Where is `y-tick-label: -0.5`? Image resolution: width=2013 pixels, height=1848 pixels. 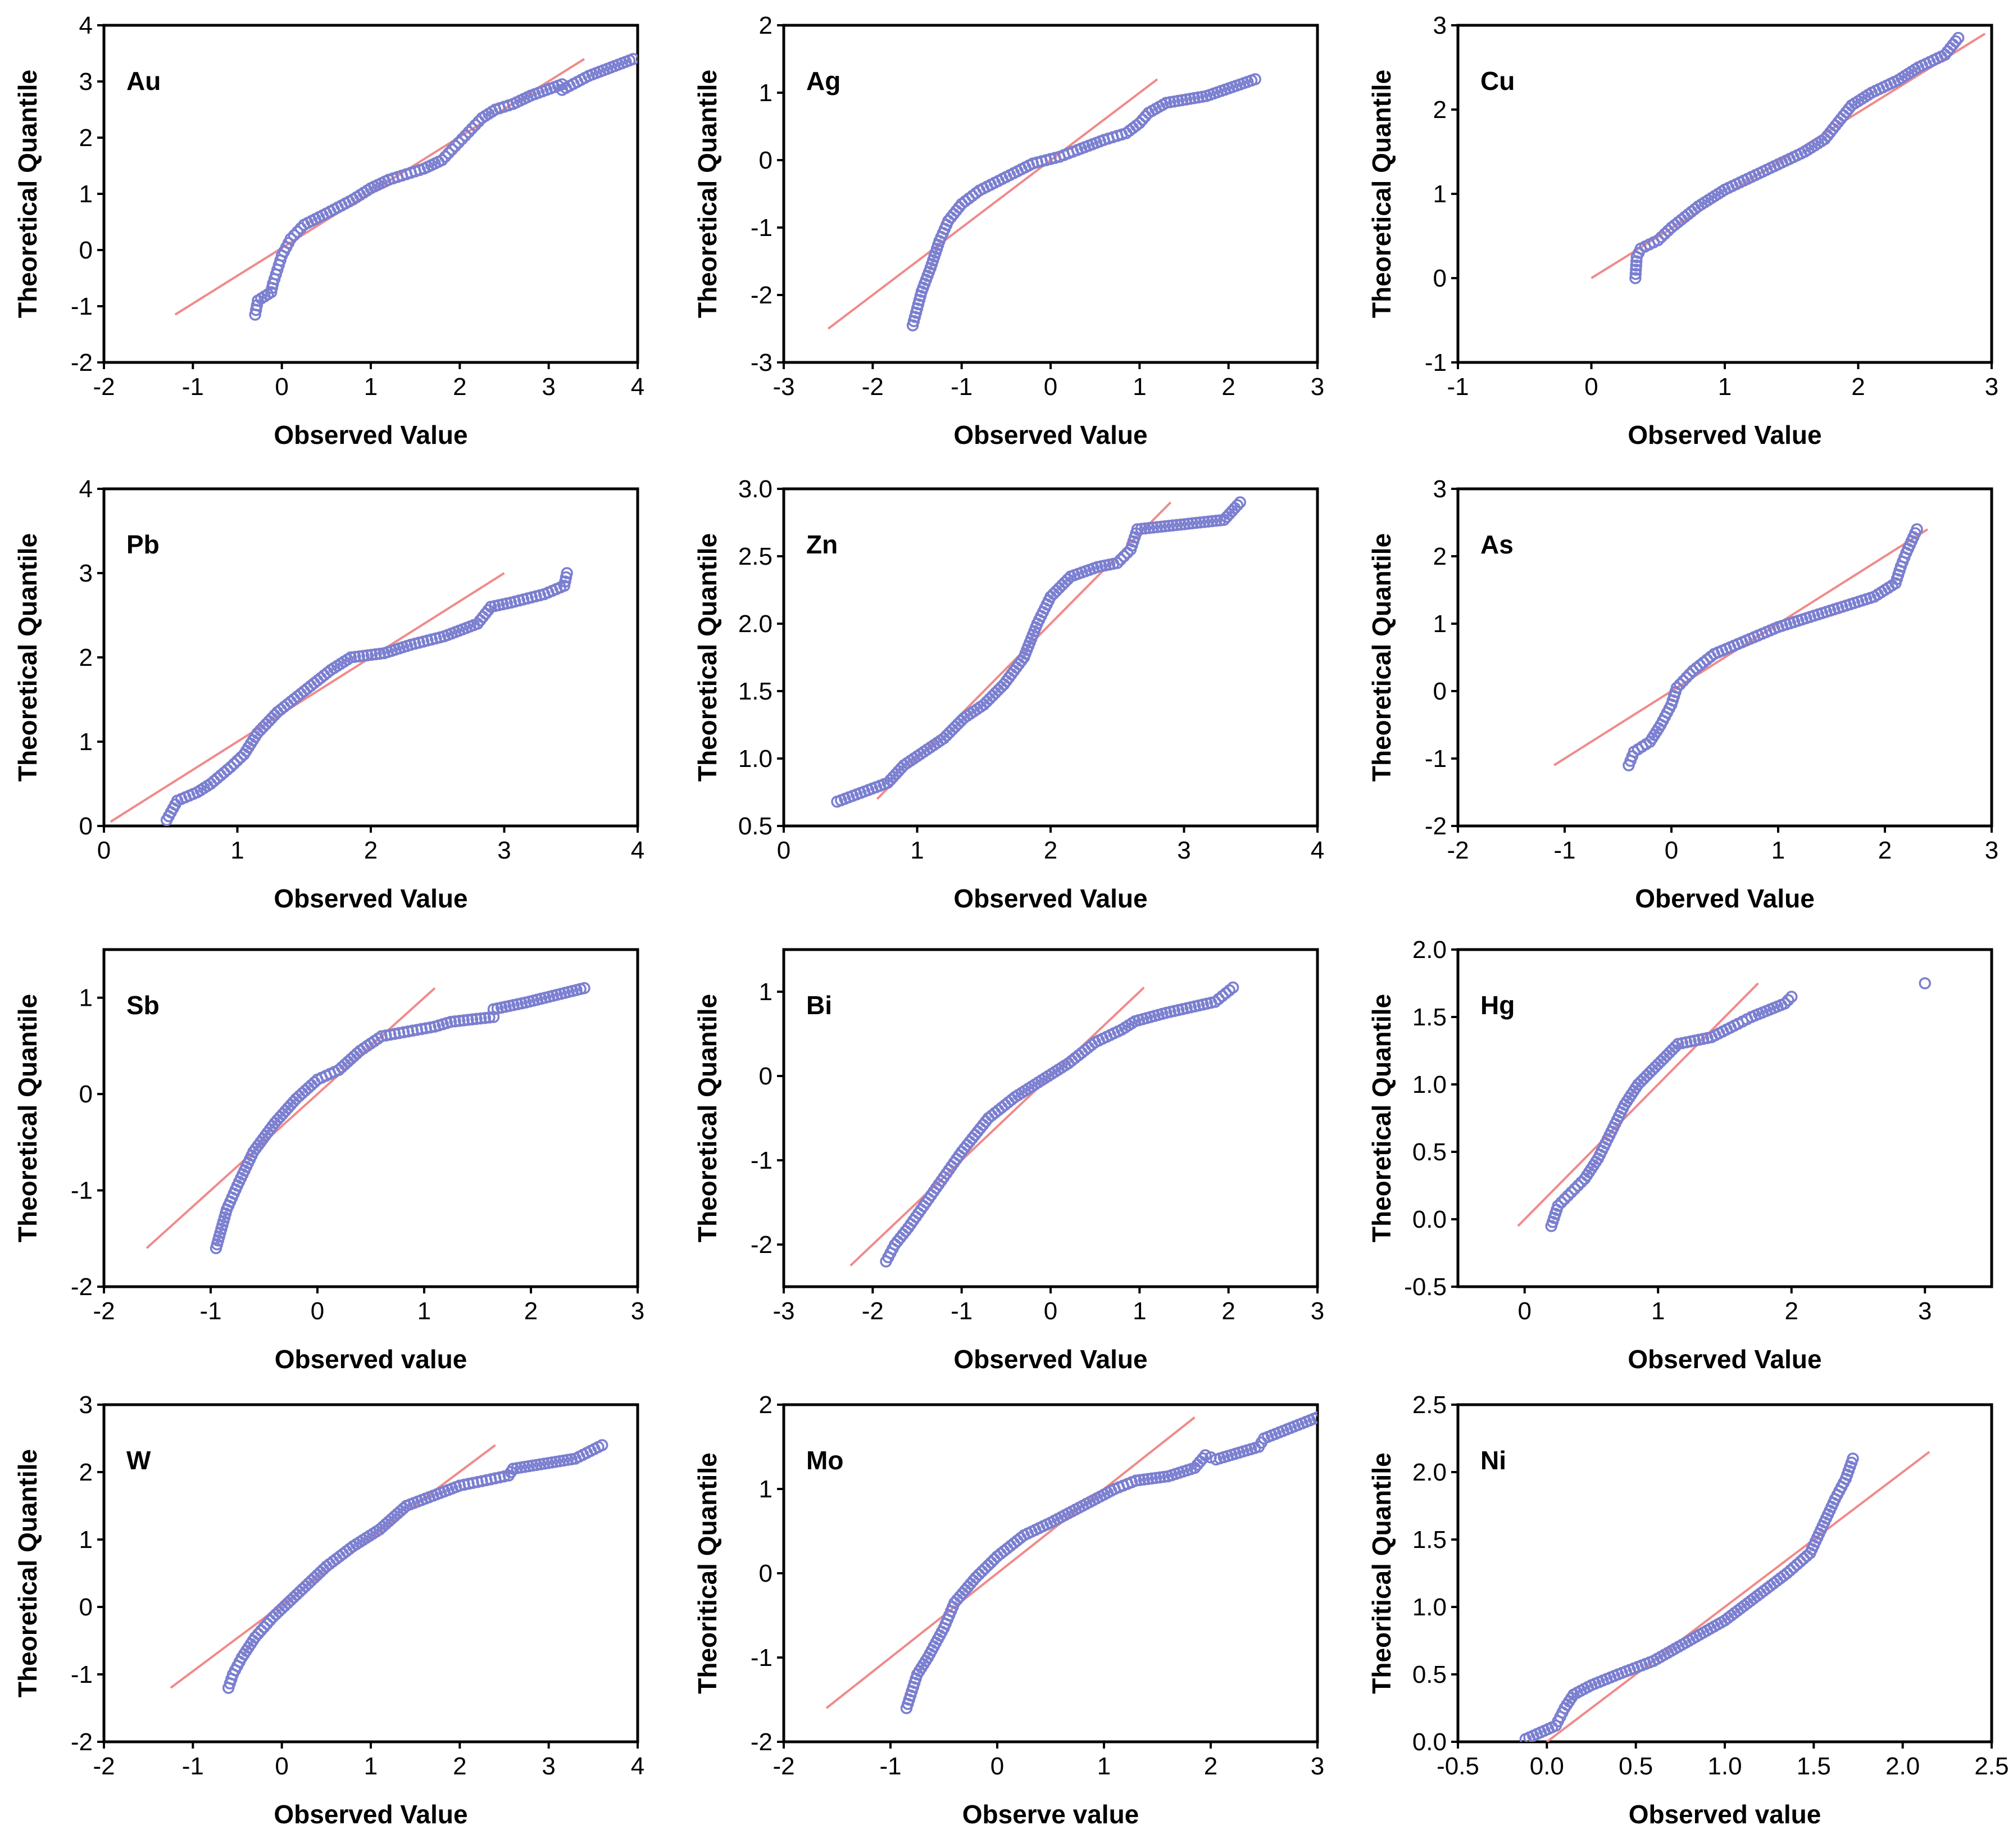
y-tick-label: -0.5 is located at coordinates (1425, 1287).